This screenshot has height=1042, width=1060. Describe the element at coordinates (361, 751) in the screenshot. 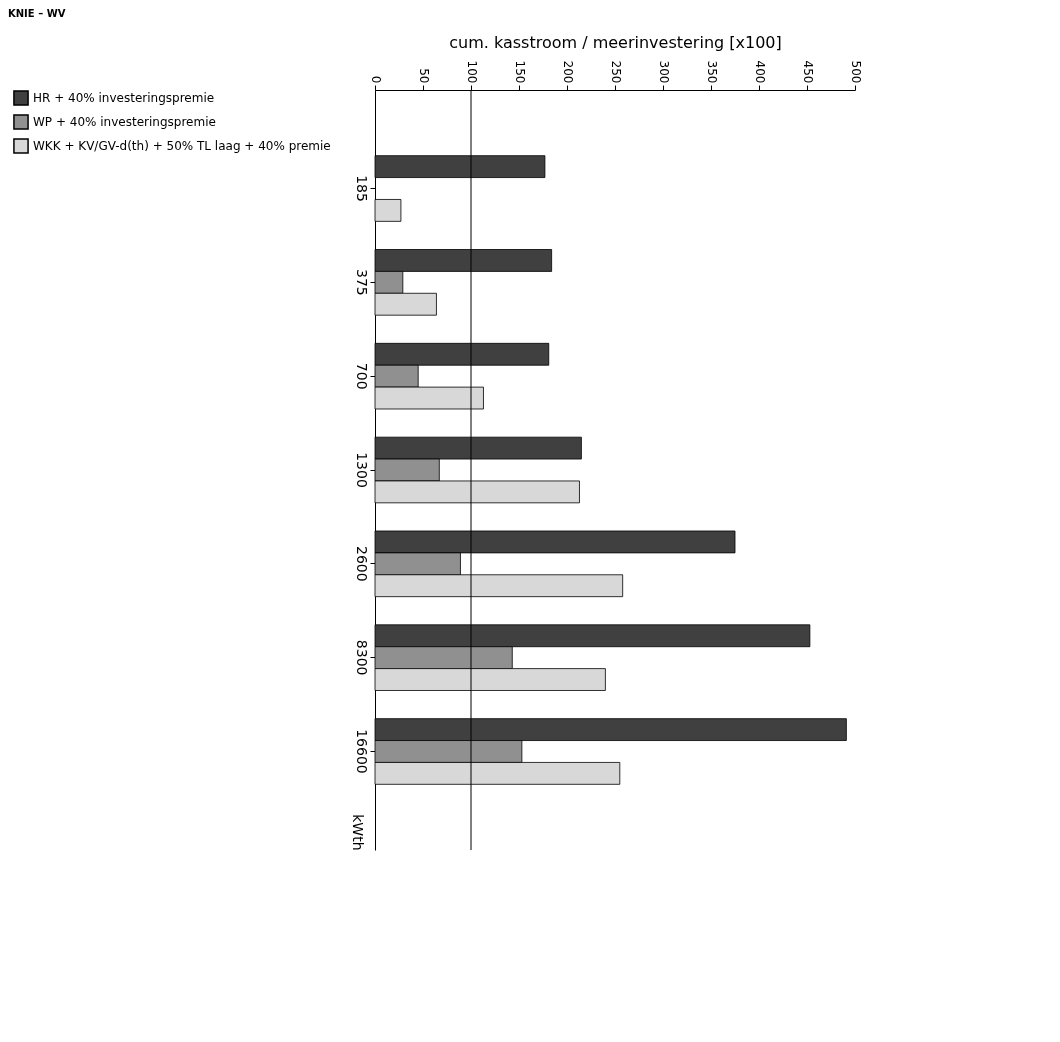

I see `y-tick-label: 16600` at that location.